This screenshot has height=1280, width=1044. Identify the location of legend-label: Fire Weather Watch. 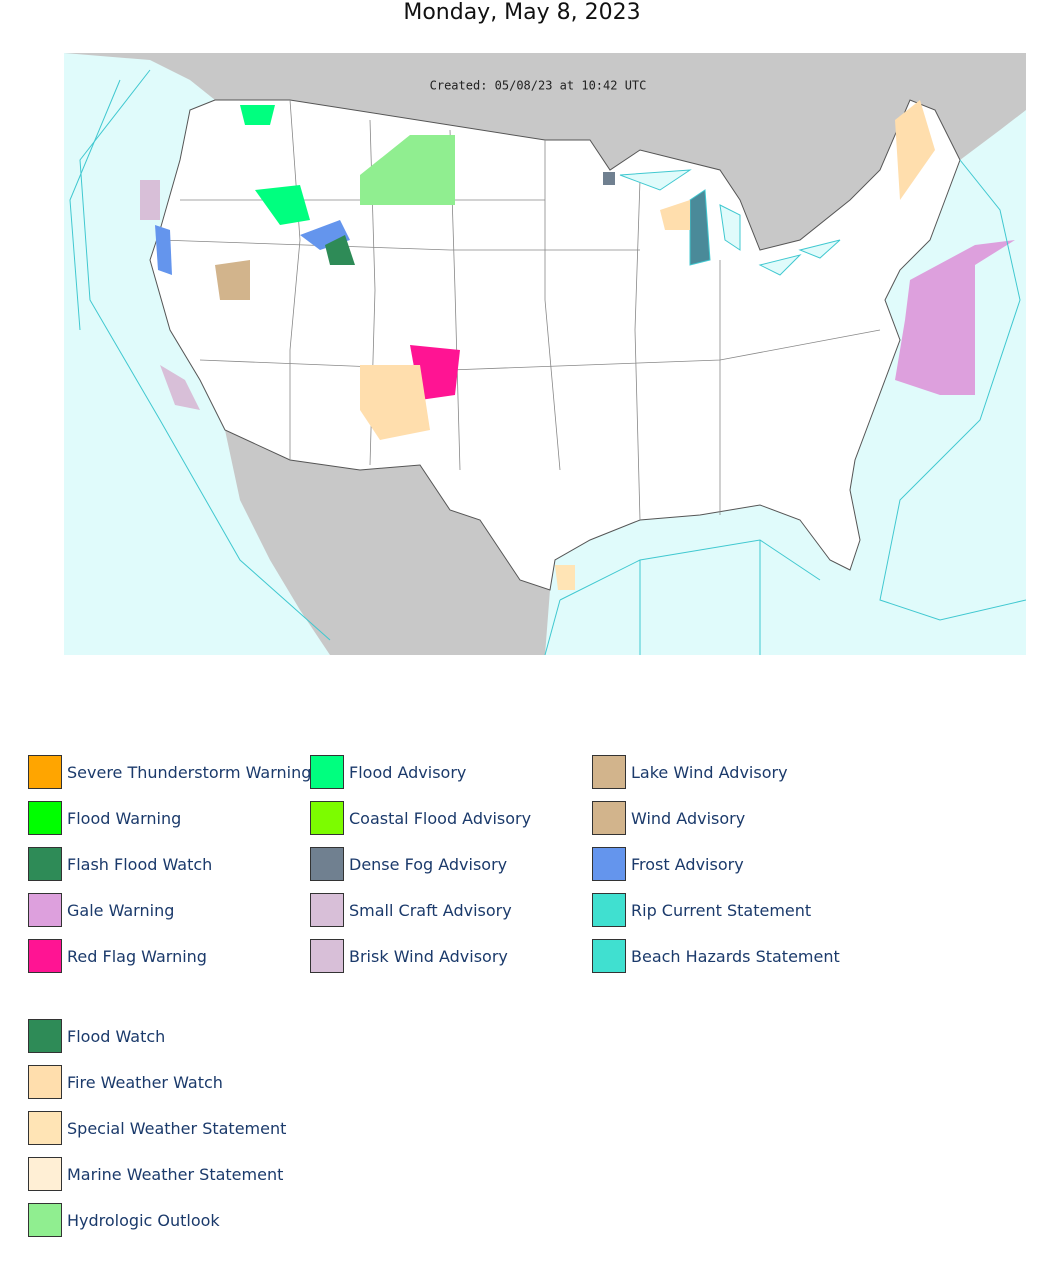
(145, 1082).